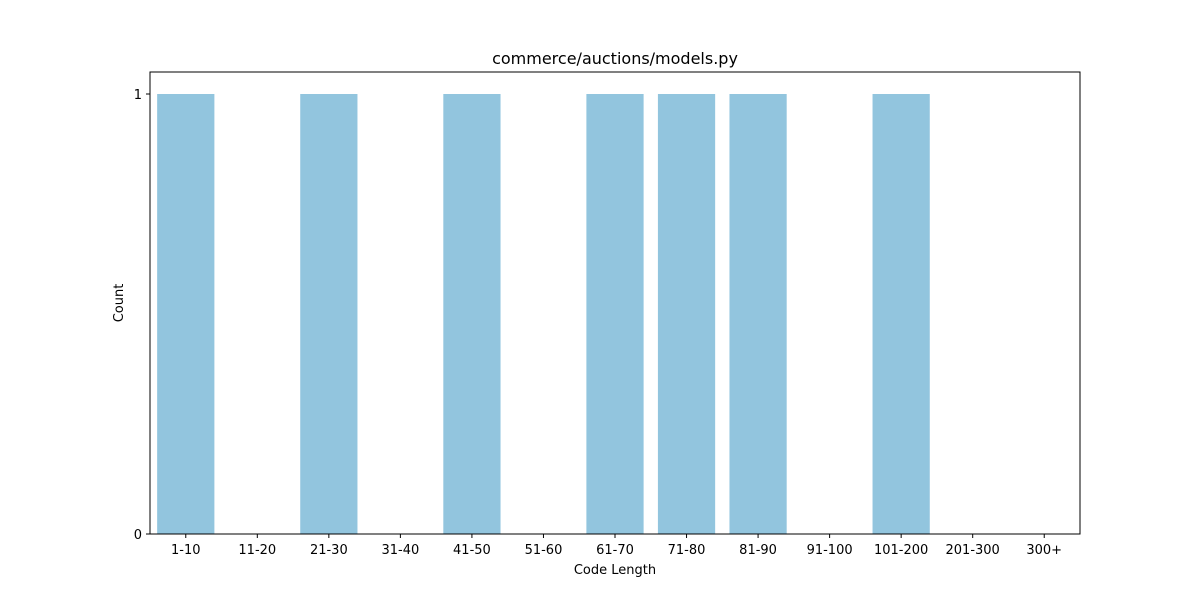 The height and width of the screenshot is (600, 1200). Describe the element at coordinates (687, 550) in the screenshot. I see `x-tick-label: 71-80` at that location.